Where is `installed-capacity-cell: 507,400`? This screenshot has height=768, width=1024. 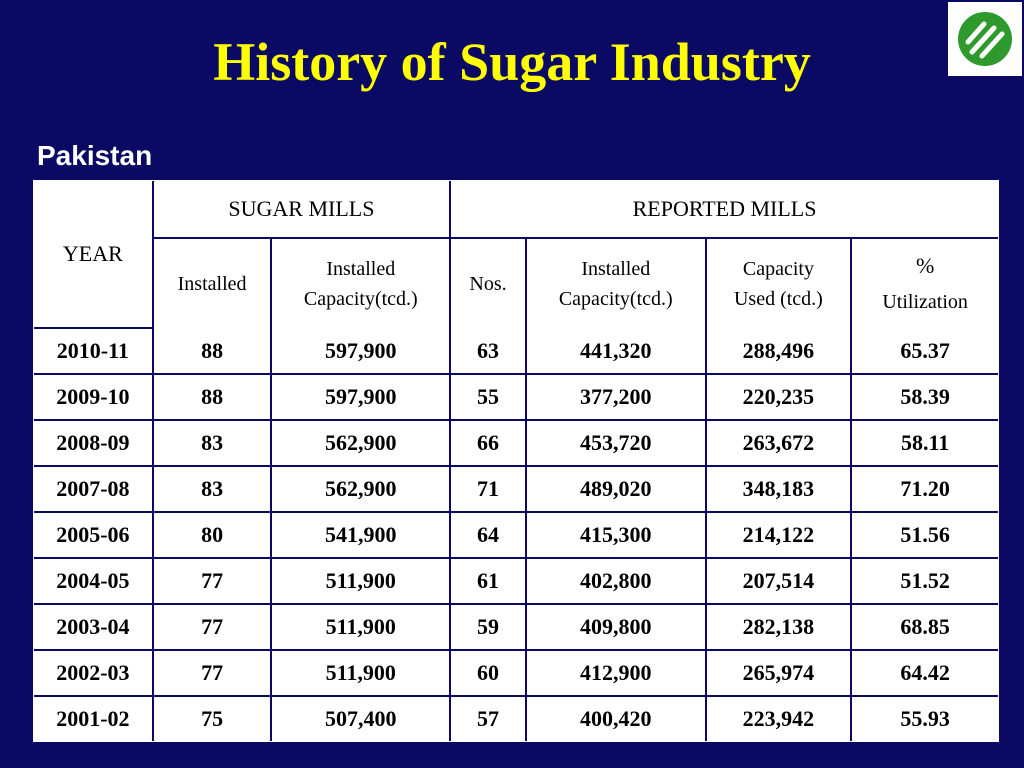
installed-capacity-cell: 507,400 is located at coordinates (362, 719).